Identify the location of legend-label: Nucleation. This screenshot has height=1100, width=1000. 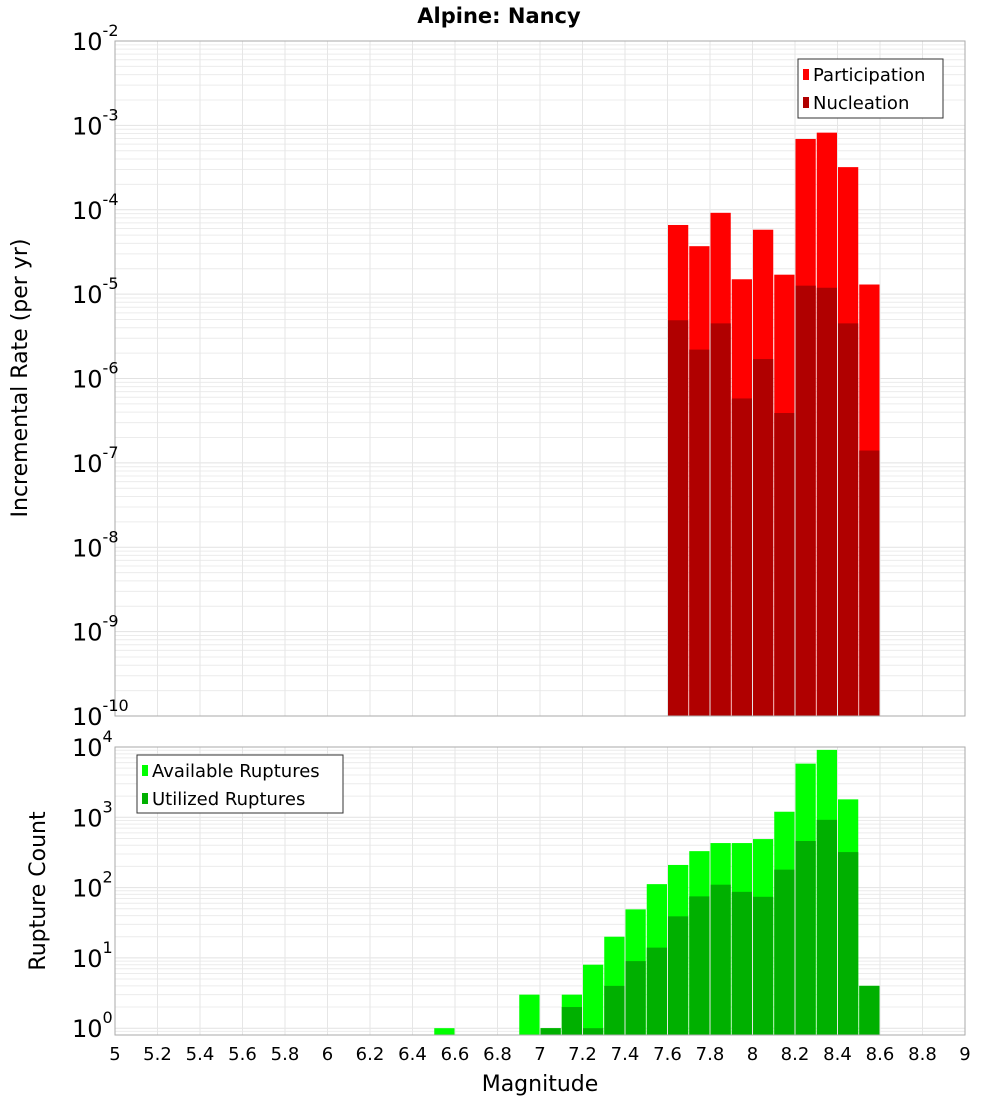
(861, 103).